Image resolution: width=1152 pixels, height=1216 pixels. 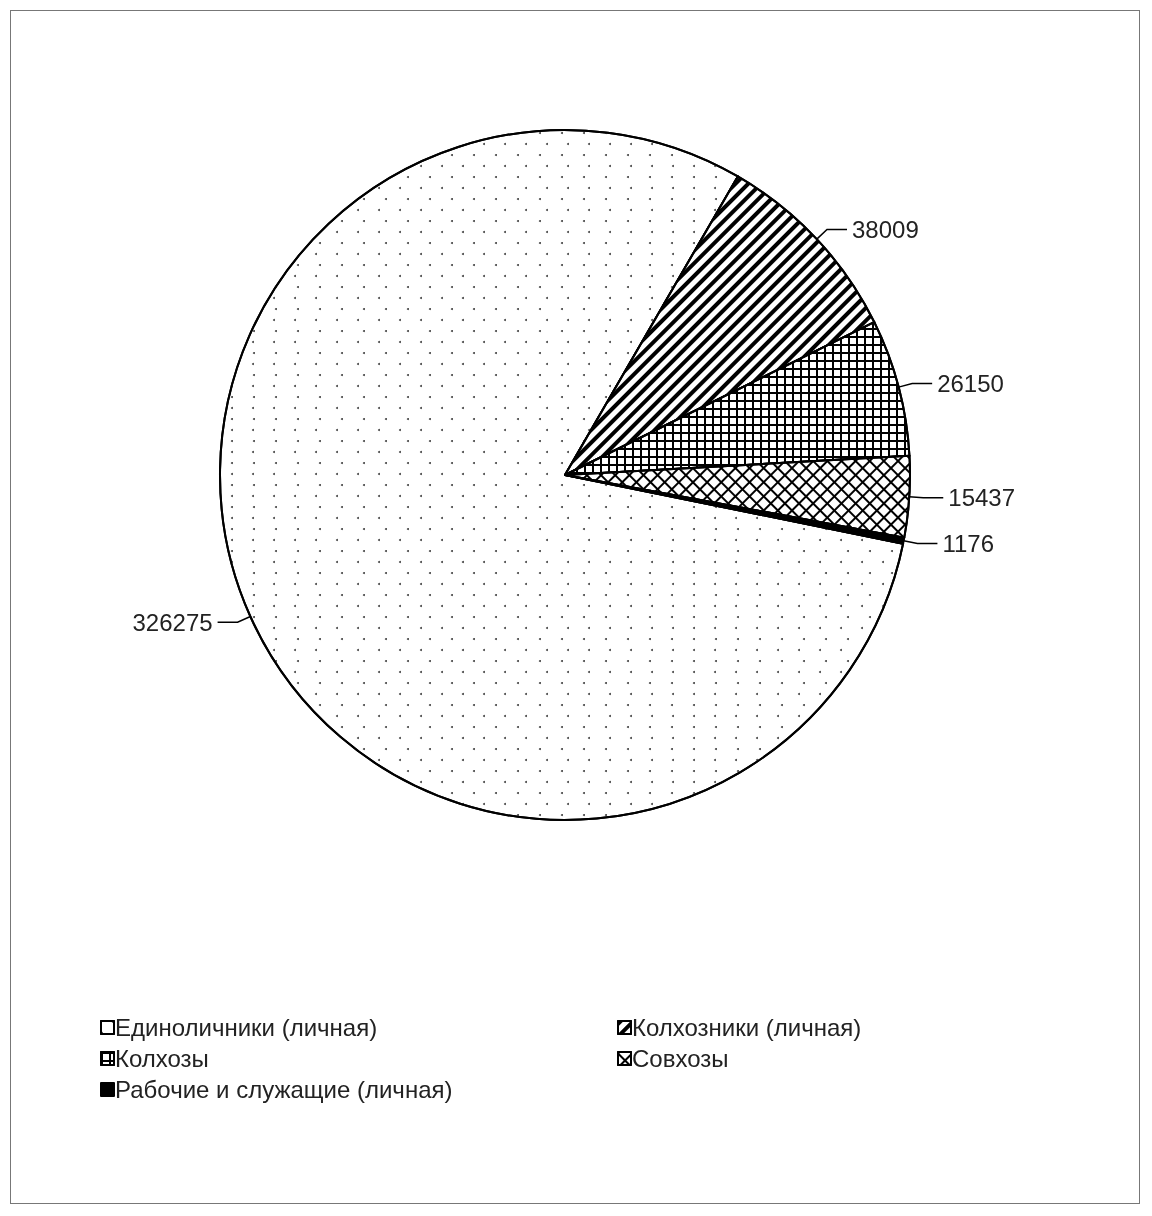 I want to click on legend-label: Единоличники (личная), so click(x=246, y=1027).